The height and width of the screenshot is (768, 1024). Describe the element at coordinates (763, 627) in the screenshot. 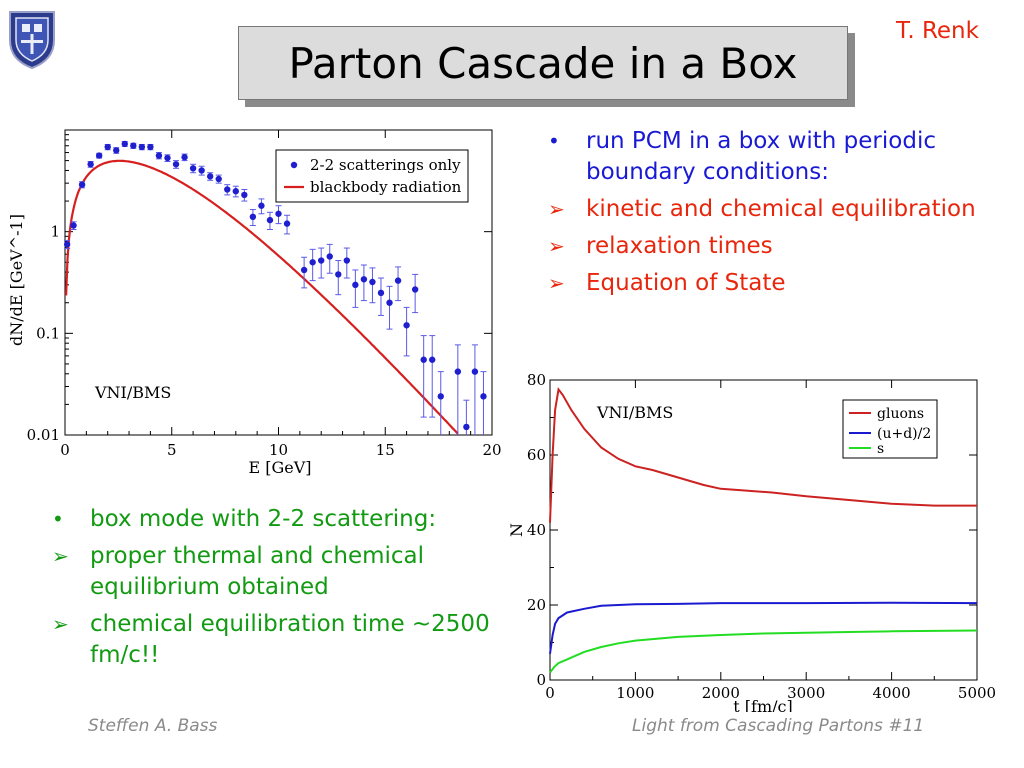

I see `chart2-line-ud` at that location.